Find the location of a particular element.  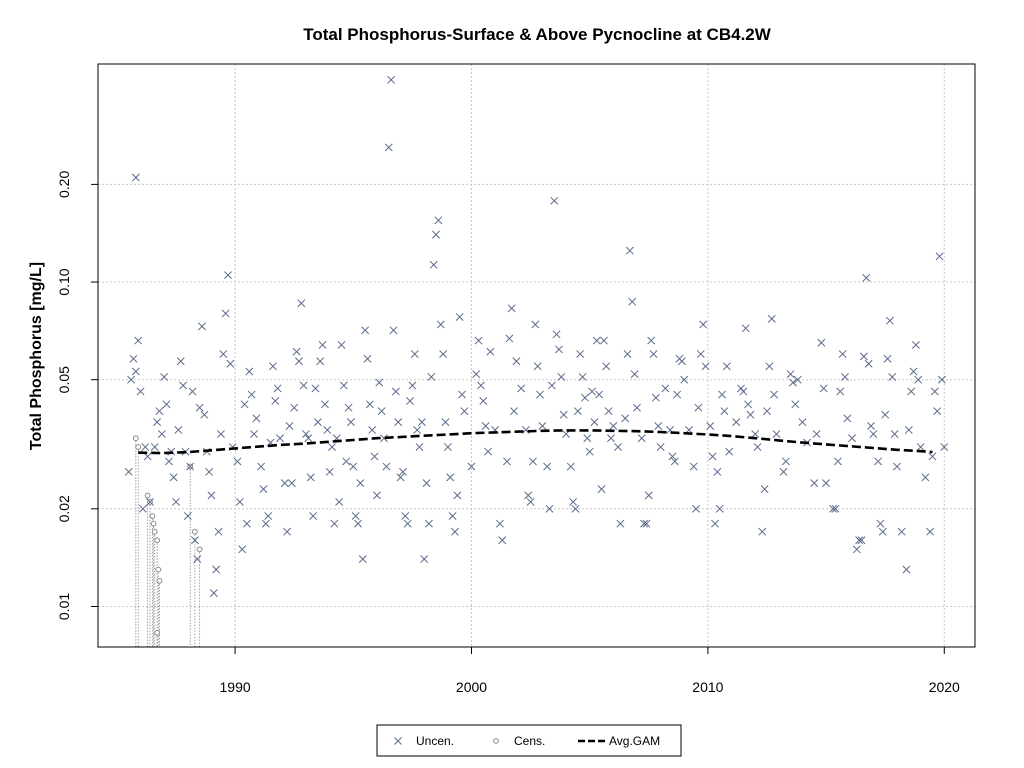

x-tick-label: 1990 is located at coordinates (235, 687).